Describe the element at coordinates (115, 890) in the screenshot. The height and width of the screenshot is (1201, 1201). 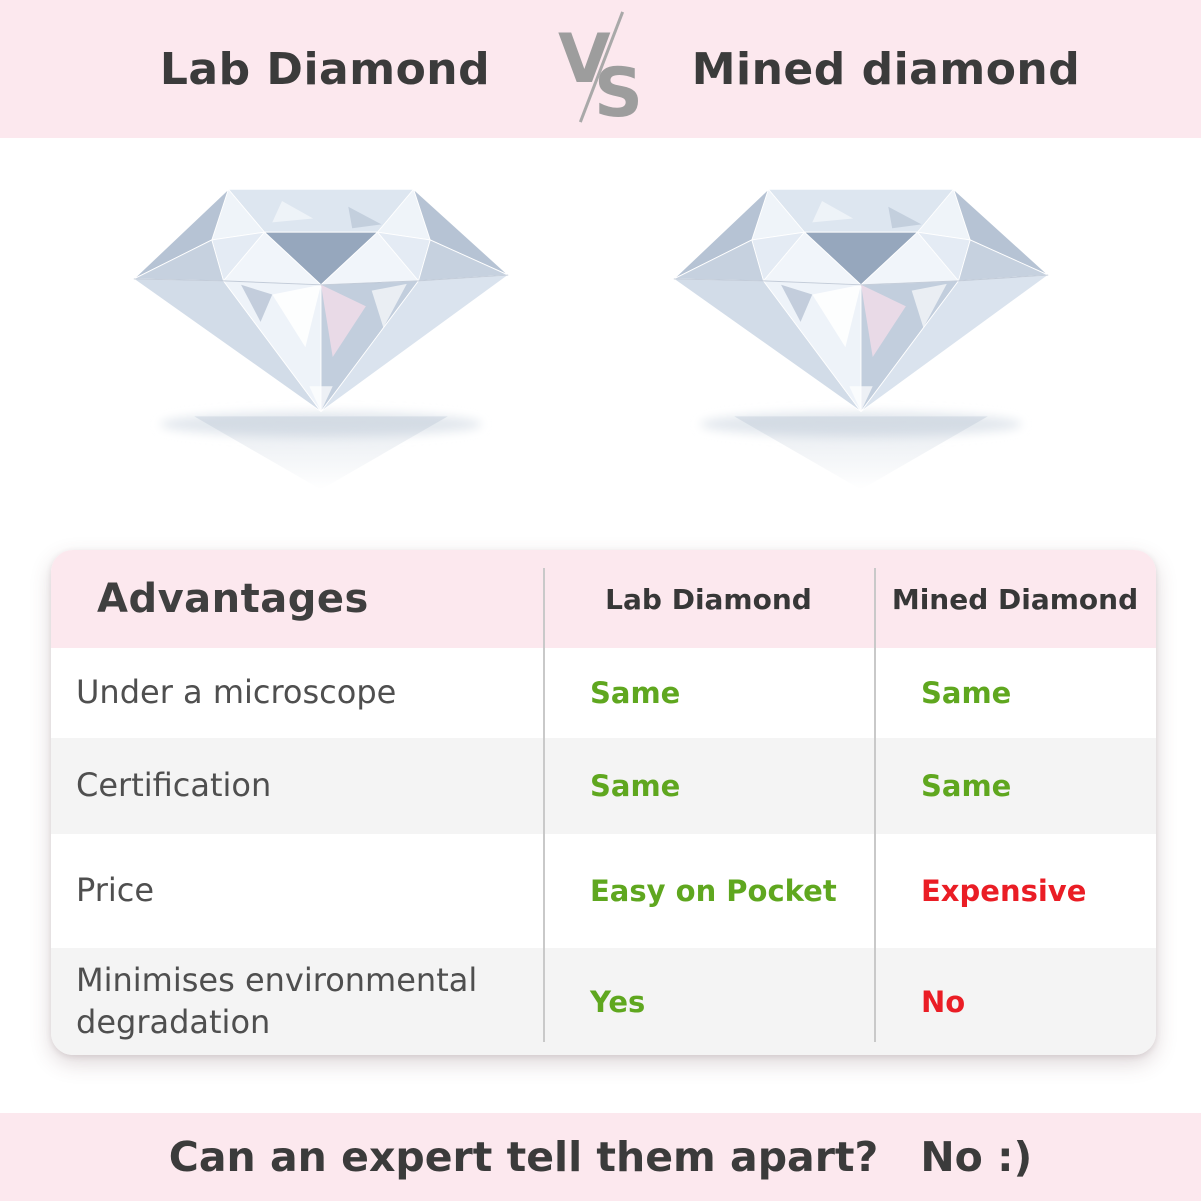
I see `row-label: Price` at that location.